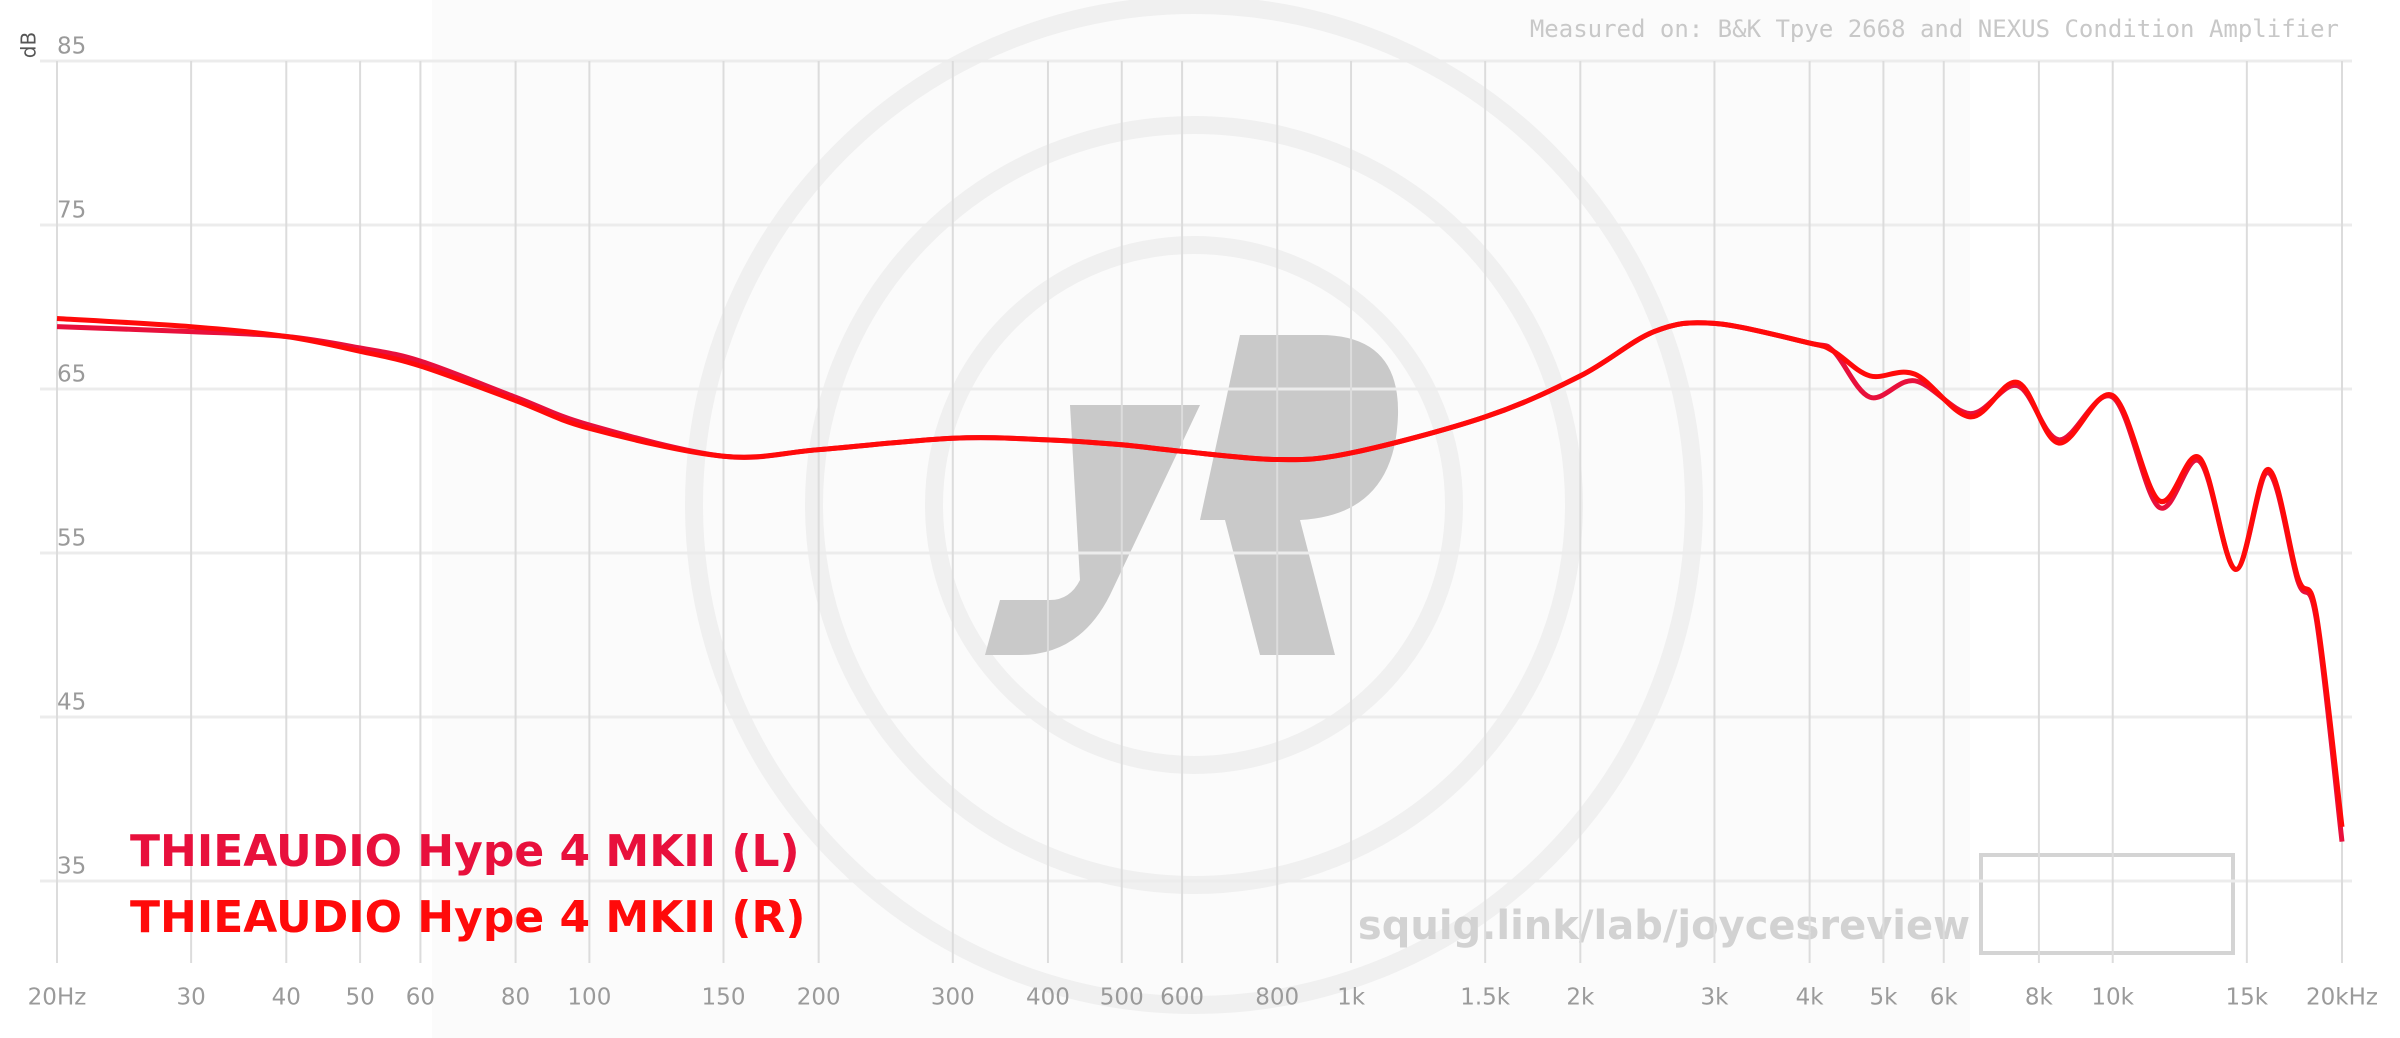 Image resolution: width=2400 pixels, height=1038 pixels. What do you see at coordinates (2247, 998) in the screenshot?
I see `x-tick-label: 15k` at bounding box center [2247, 998].